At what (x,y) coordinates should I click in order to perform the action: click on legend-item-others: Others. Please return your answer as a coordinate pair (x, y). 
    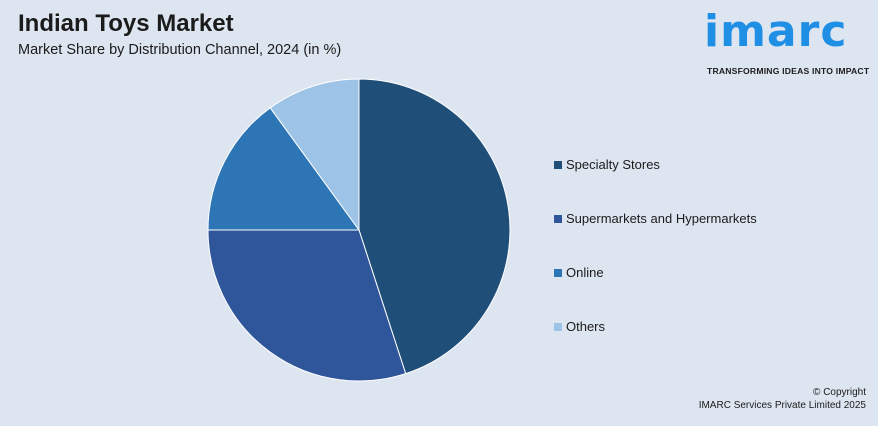
    Looking at the image, I should click on (579, 326).